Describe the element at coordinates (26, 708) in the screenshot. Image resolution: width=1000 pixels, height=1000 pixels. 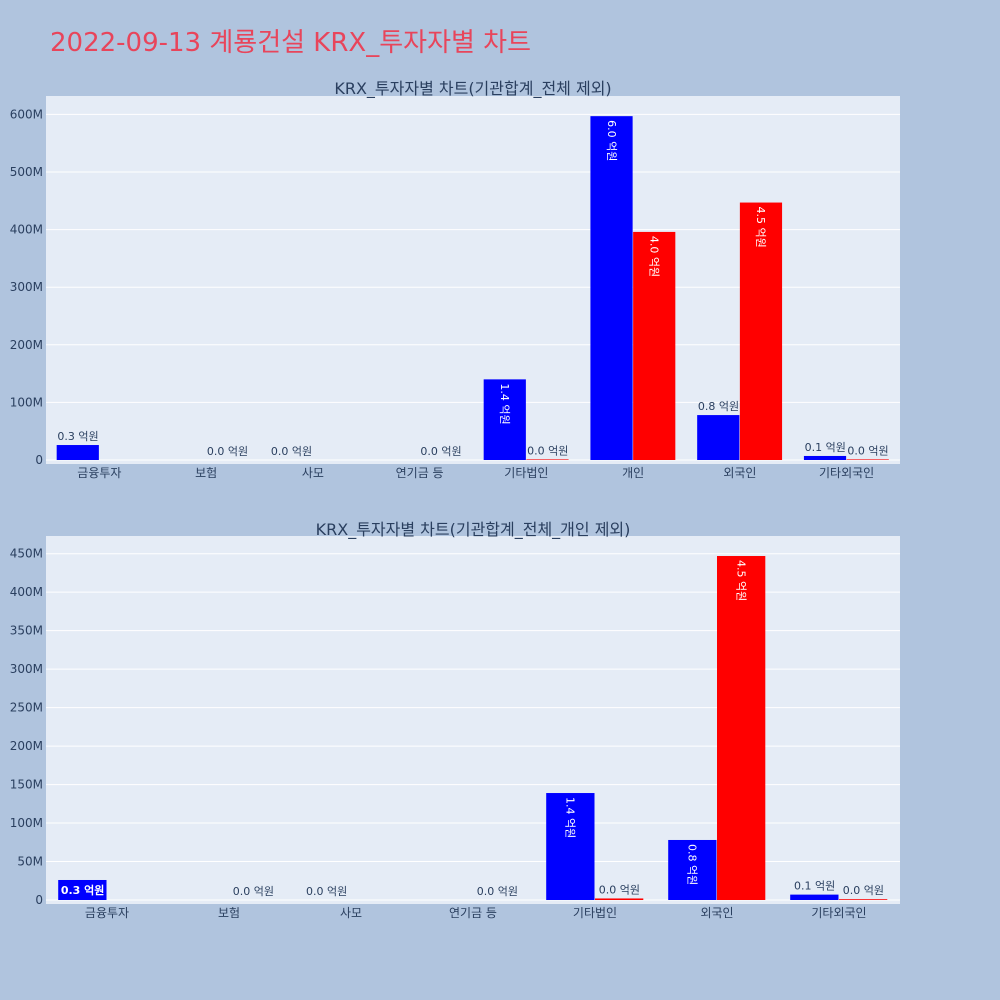
I see `y-tick-label: 250M` at that location.